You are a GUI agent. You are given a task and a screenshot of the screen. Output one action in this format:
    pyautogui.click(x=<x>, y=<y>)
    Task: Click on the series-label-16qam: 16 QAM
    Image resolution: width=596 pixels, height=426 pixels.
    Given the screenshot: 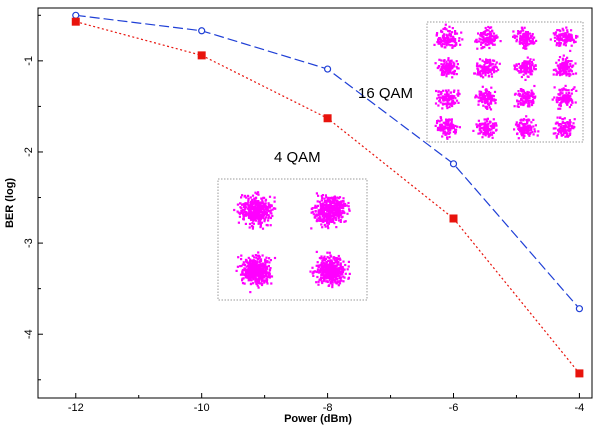 What is the action you would take?
    pyautogui.click(x=385, y=93)
    